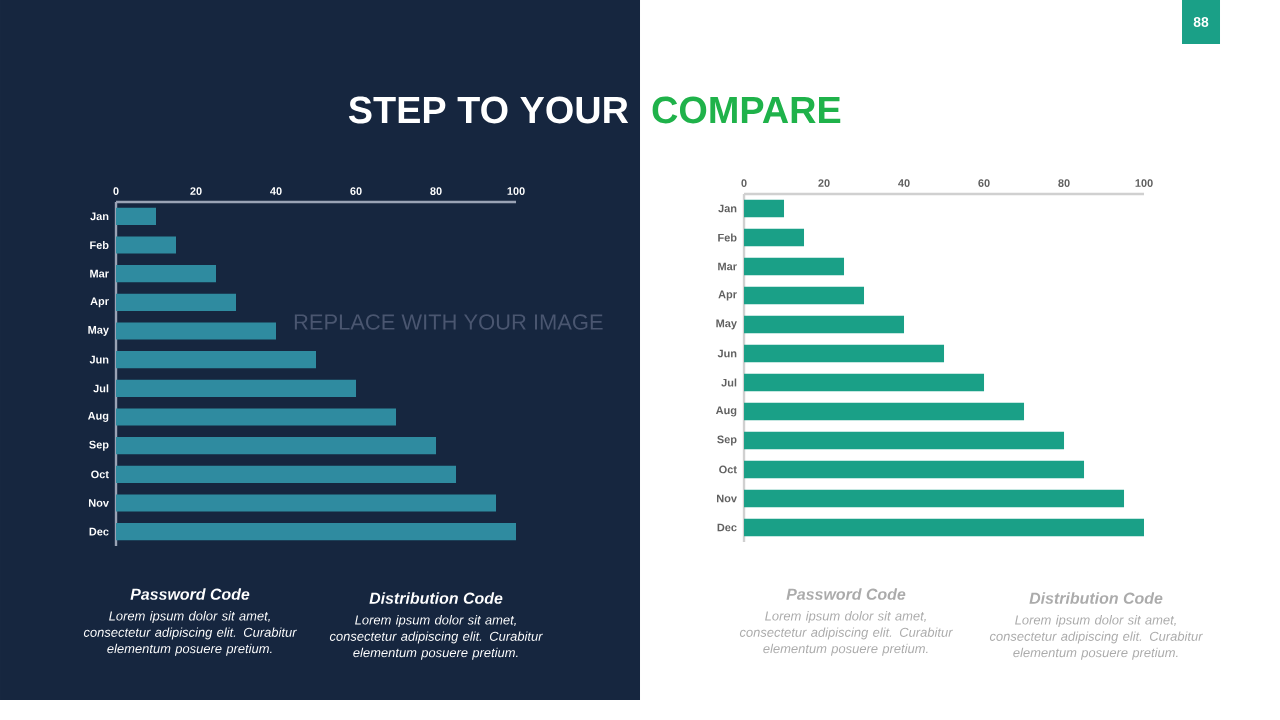  I want to click on chart-title: STEP TO YOUR, so click(488, 110).